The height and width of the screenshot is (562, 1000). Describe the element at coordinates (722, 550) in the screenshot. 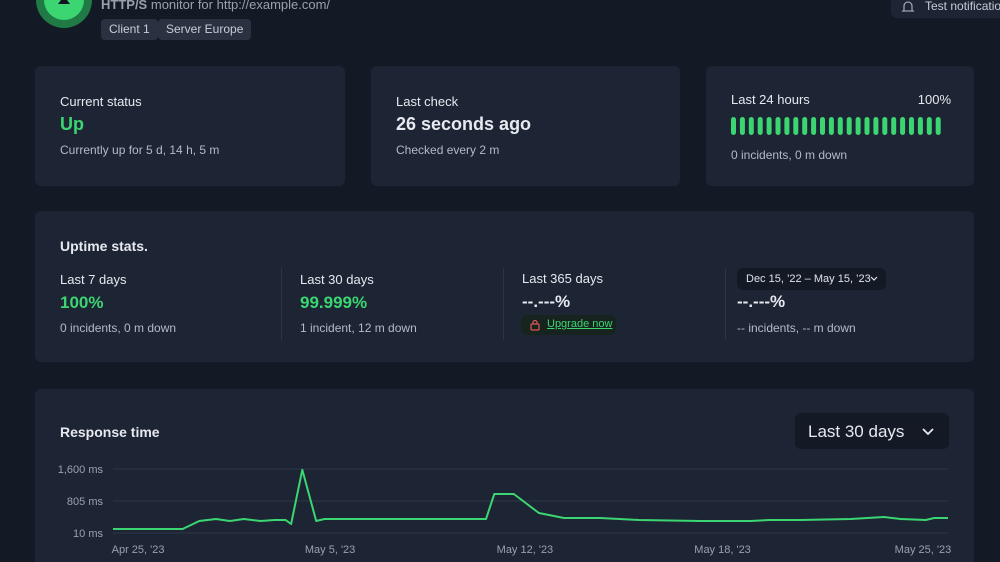

I see `x-tick-label: May 18, '23` at that location.